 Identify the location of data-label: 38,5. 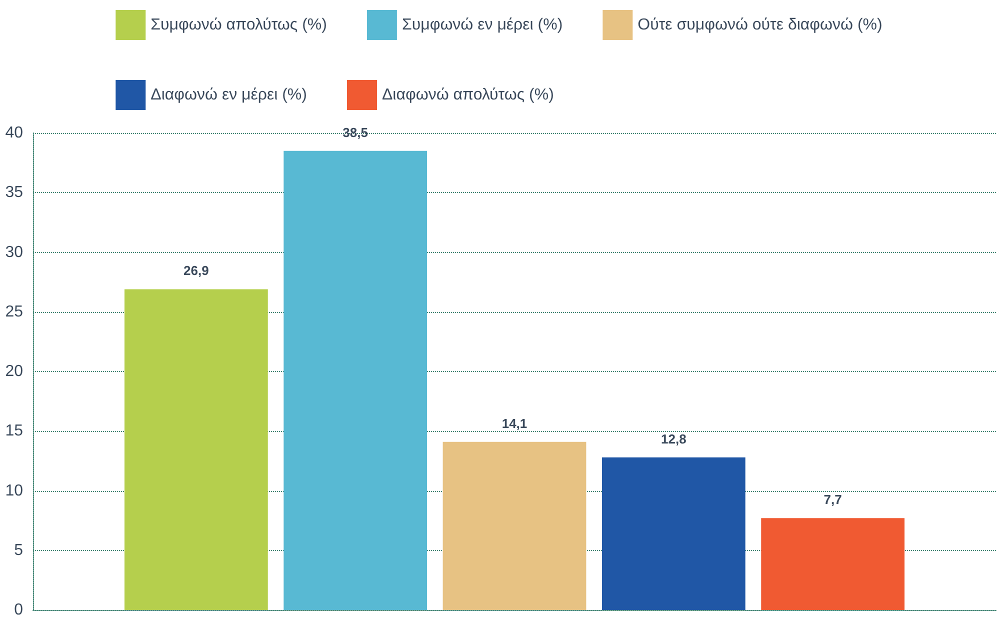
(355, 132).